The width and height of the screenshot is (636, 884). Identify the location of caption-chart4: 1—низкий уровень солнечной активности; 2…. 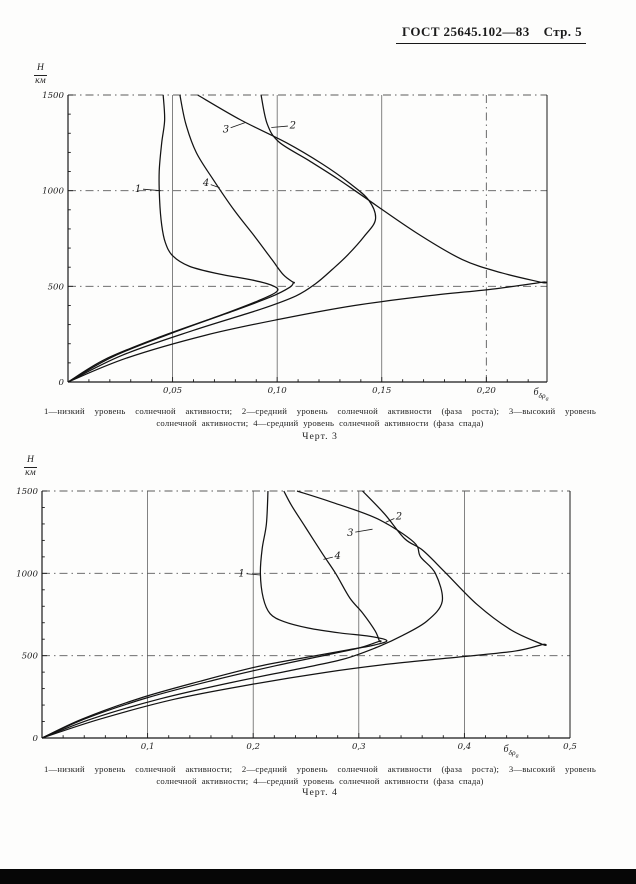
(320, 775).